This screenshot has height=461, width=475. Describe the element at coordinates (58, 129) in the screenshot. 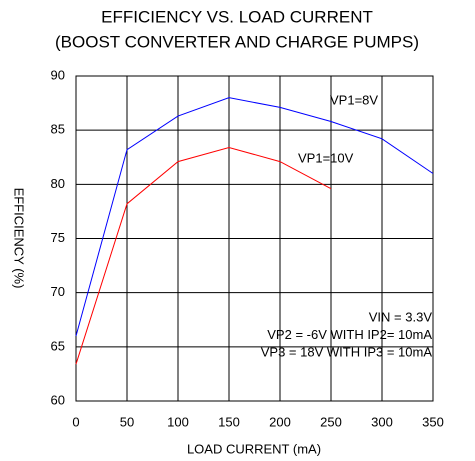

I see `y-tick-label: 85` at that location.